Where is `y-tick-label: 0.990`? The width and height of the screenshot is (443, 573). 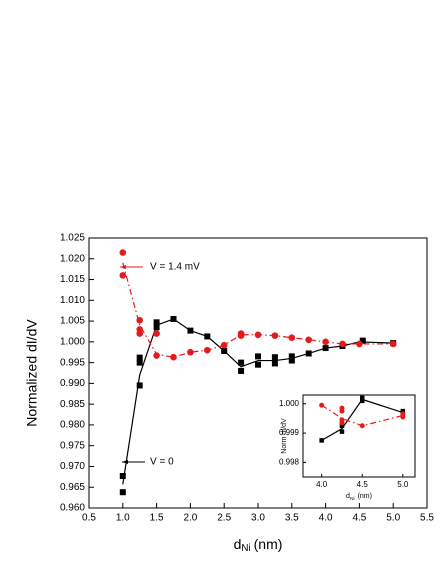
y-tick-label: 0.990 is located at coordinates (72, 383).